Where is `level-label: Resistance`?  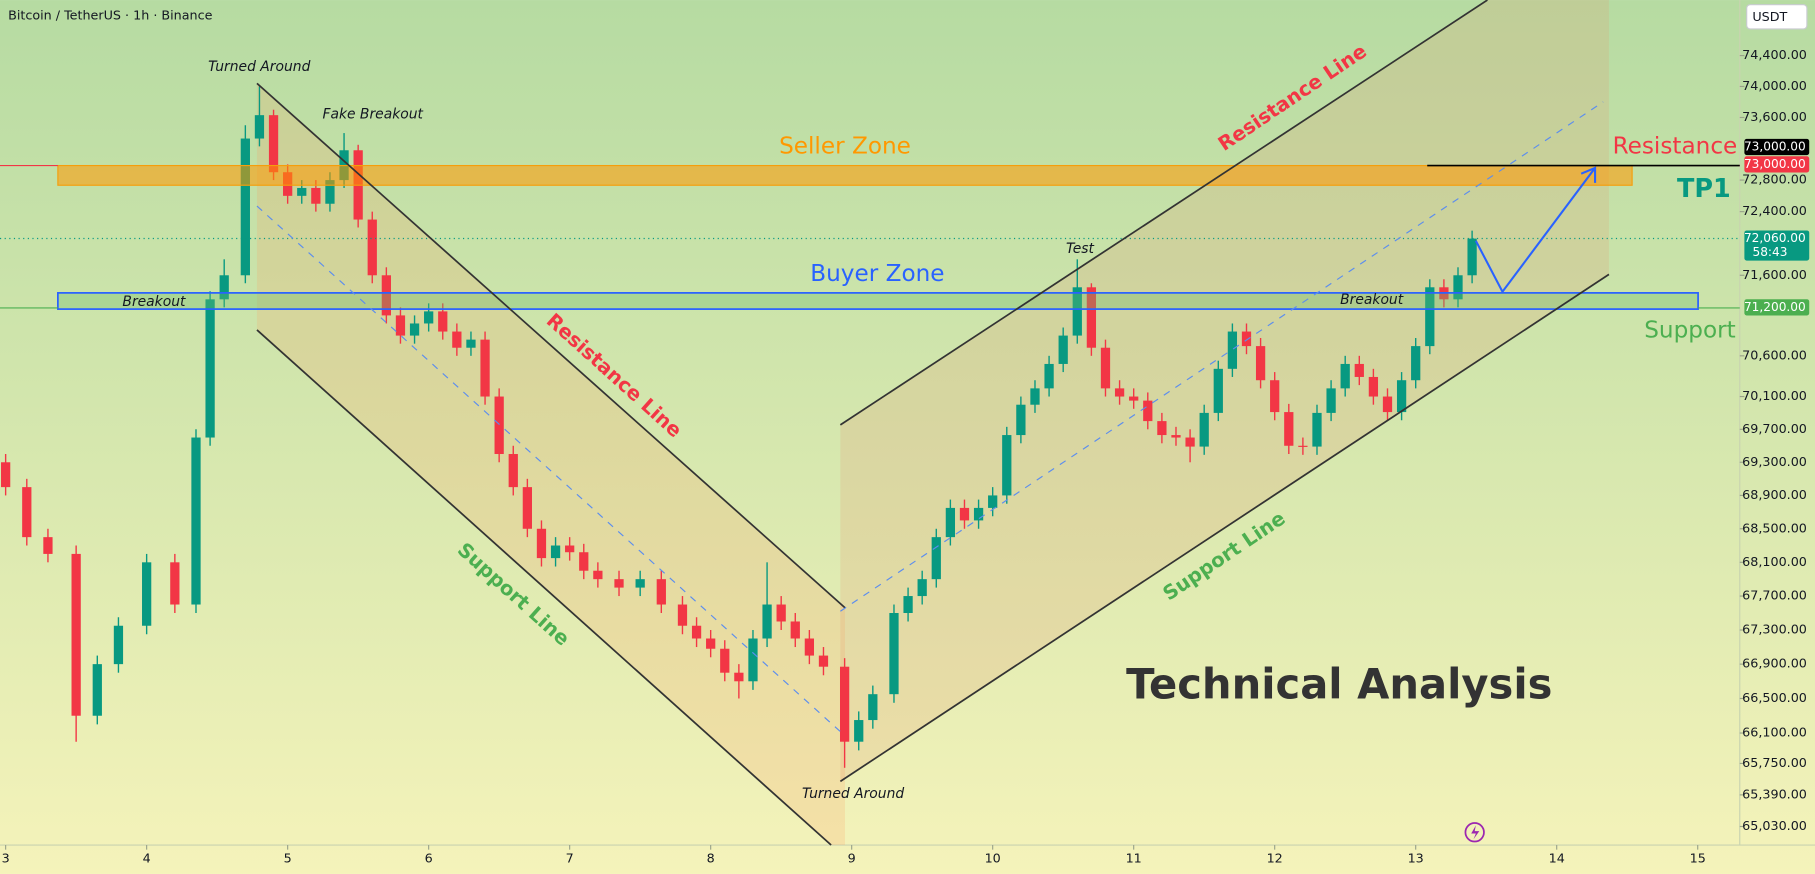
level-label: Resistance is located at coordinates (1675, 147).